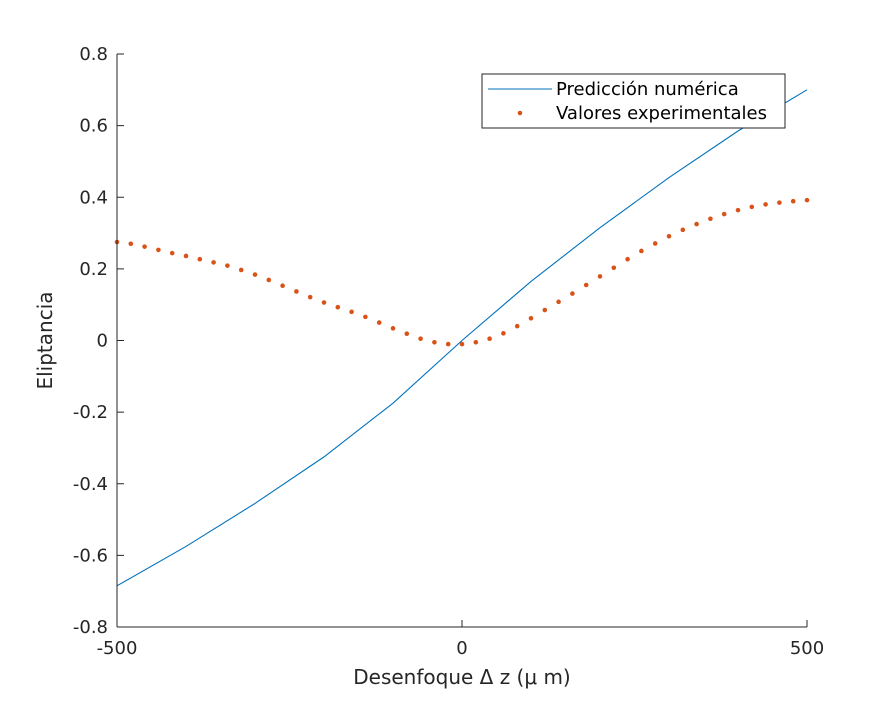 Image resolution: width=891 pixels, height=703 pixels. Describe the element at coordinates (45, 340) in the screenshot. I see `y-axis-label: Eliptancia` at that location.